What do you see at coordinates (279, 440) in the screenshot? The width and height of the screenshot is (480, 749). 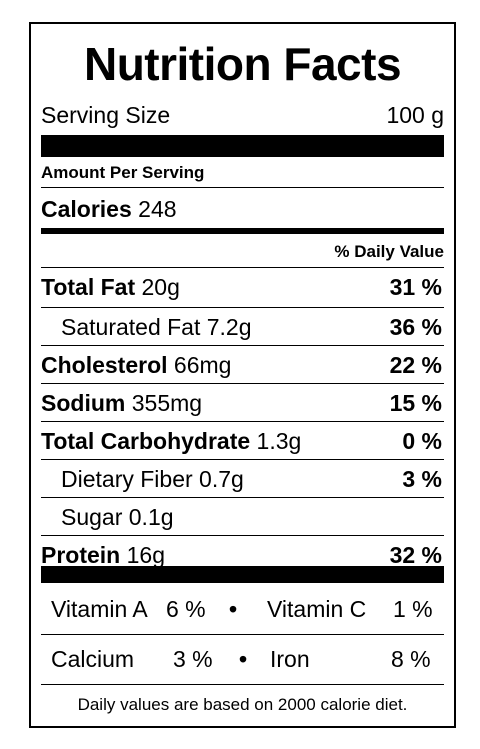 I see `nutrient-amount: 1.3g` at bounding box center [279, 440].